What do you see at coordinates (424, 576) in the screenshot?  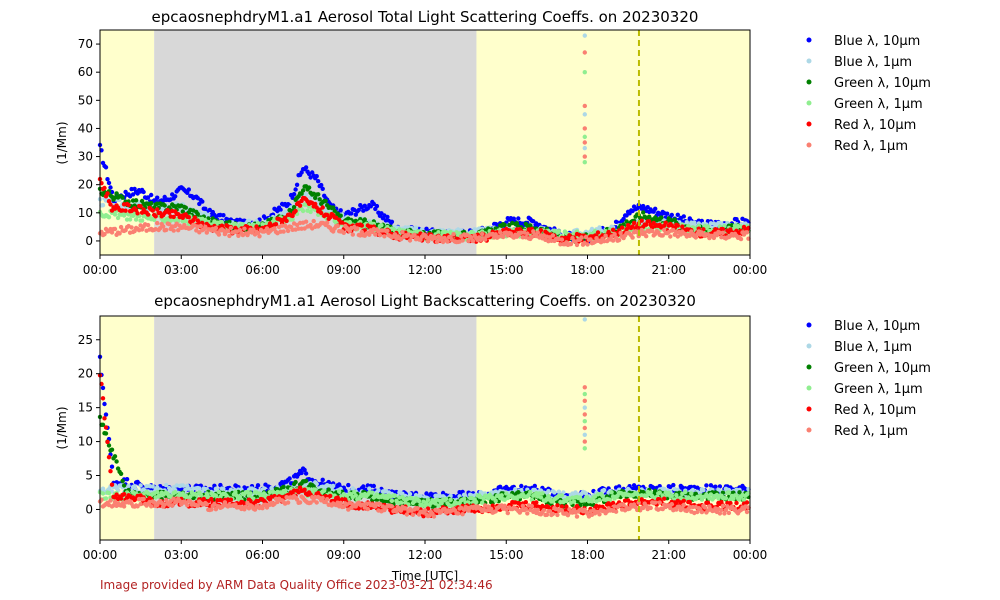 I see `time-axis-label: Time [UTC]` at bounding box center [424, 576].